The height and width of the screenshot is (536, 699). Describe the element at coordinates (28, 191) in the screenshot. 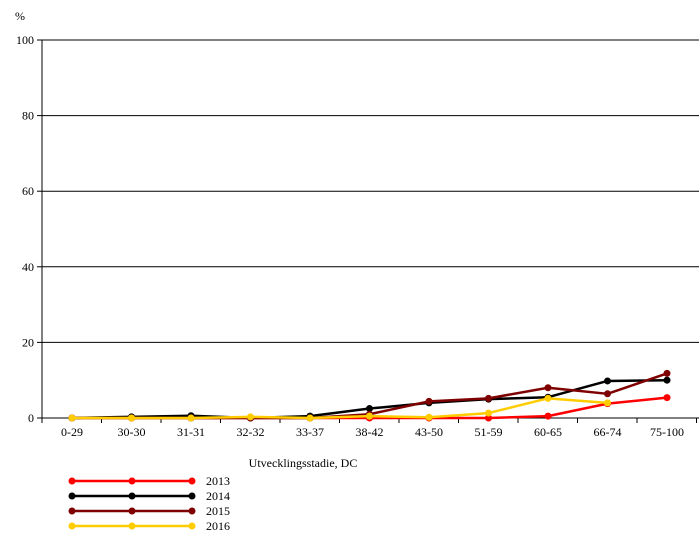

I see `y-tick-label: 60` at that location.